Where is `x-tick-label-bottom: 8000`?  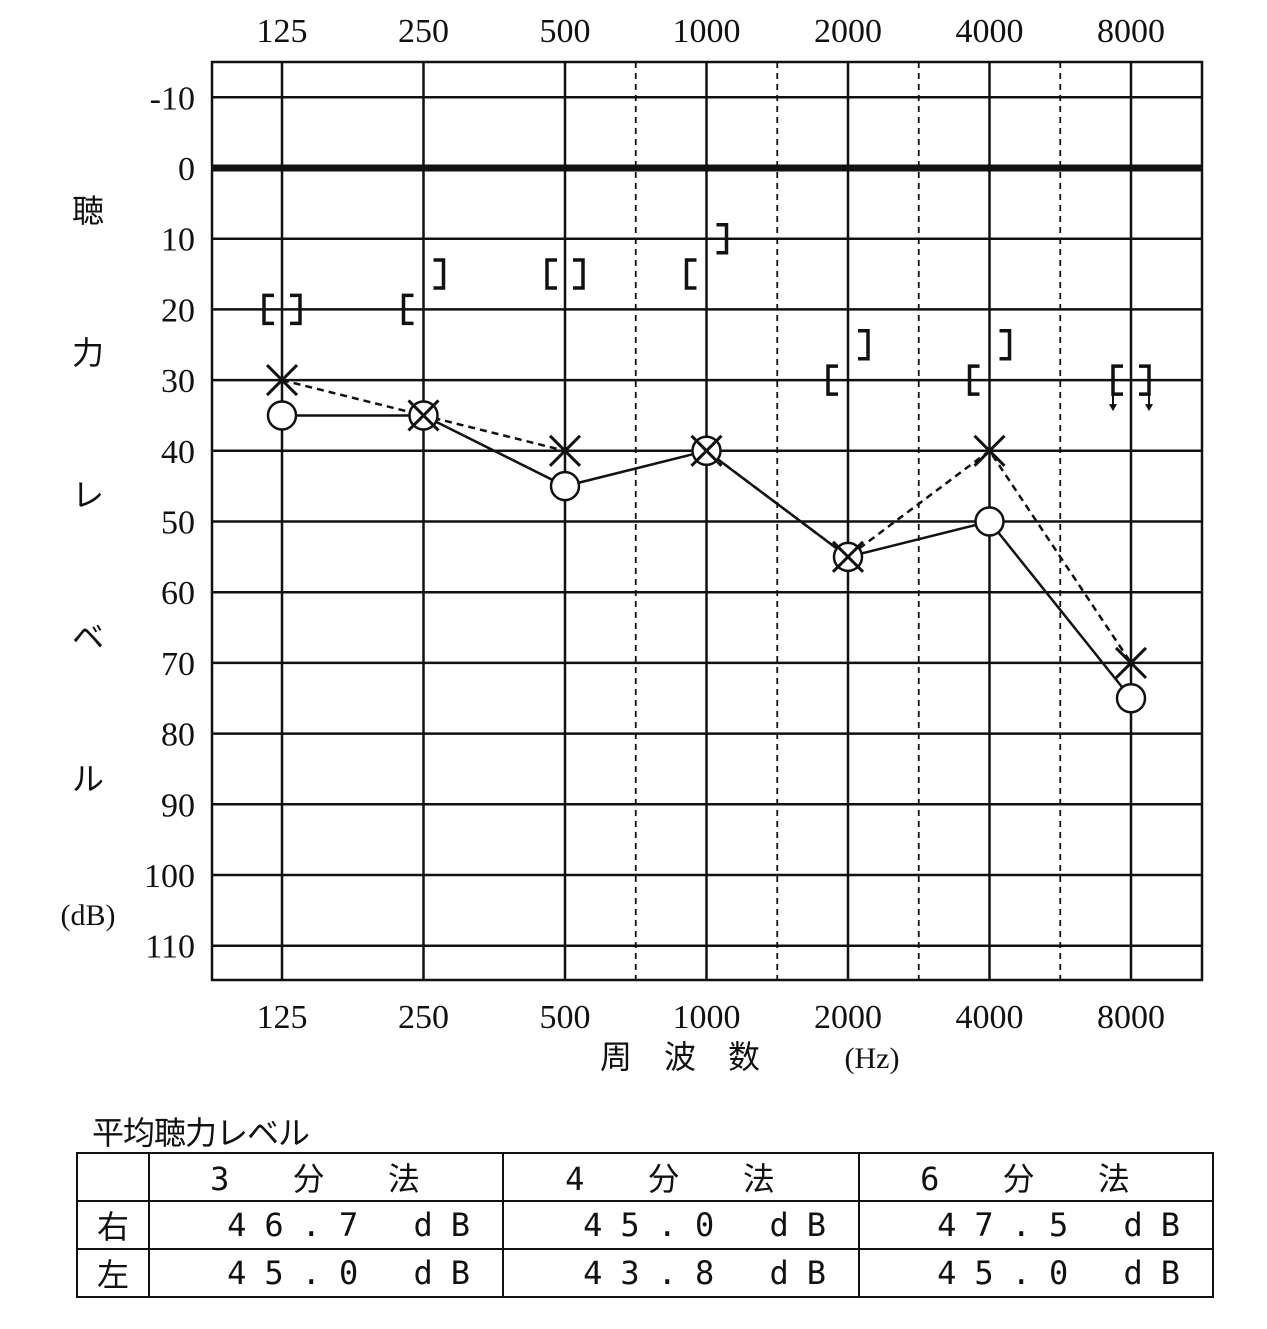 x-tick-label-bottom: 8000 is located at coordinates (1131, 1017).